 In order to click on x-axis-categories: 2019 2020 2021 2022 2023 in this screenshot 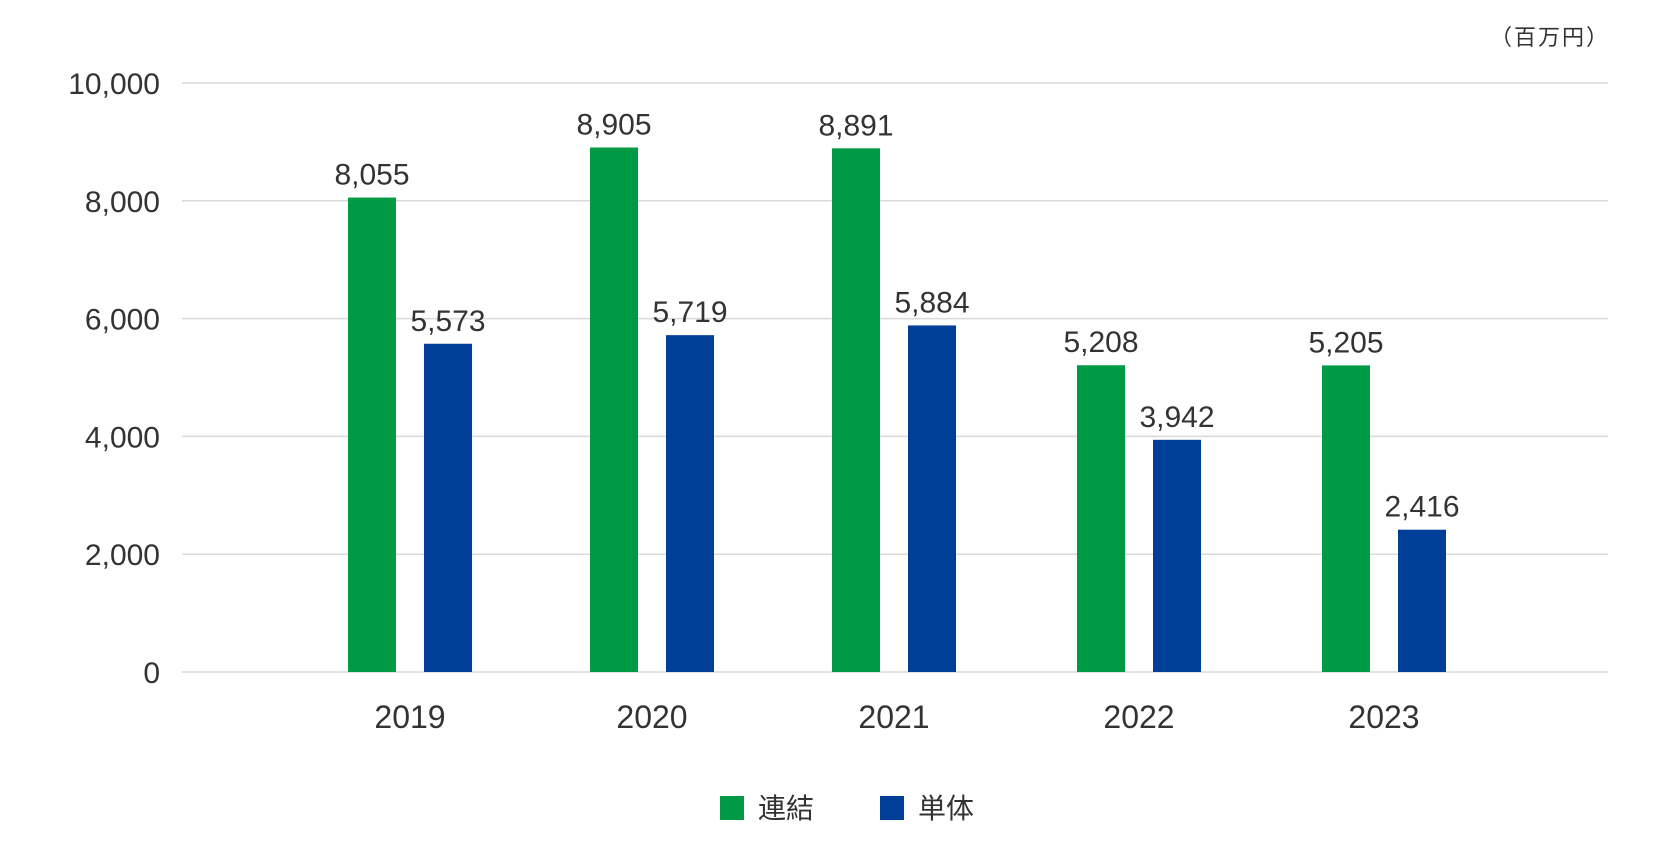, I will do `click(896, 717)`.